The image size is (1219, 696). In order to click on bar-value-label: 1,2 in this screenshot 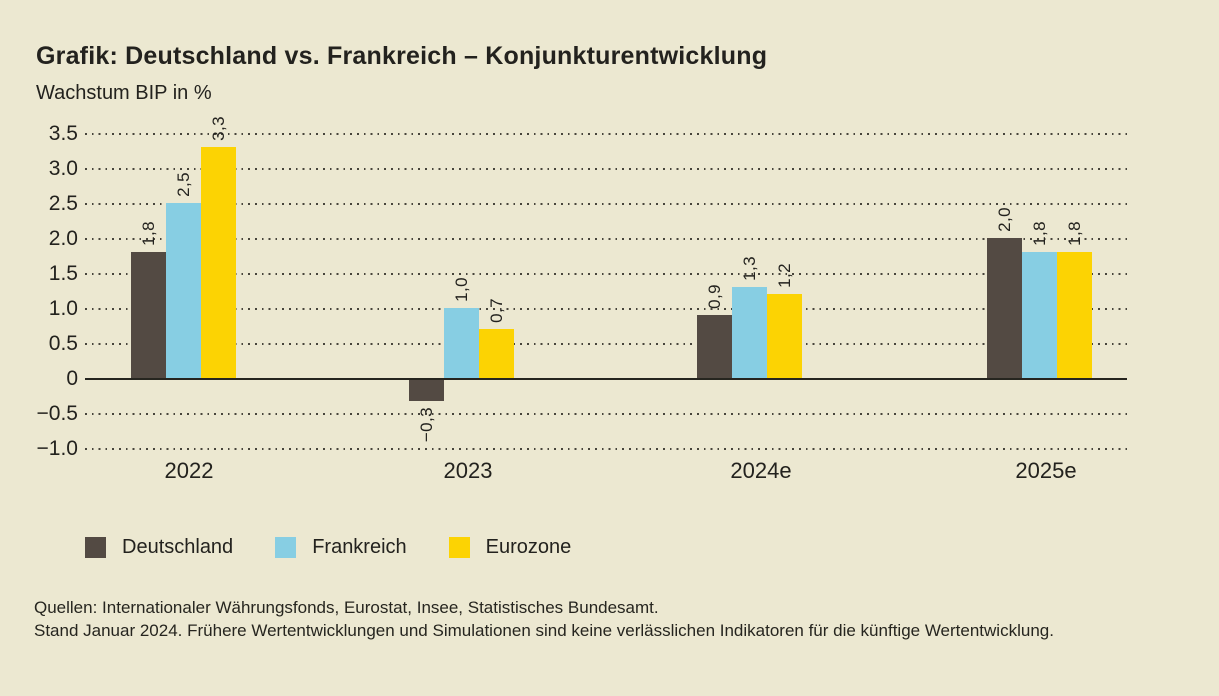, I will do `click(784, 275)`.